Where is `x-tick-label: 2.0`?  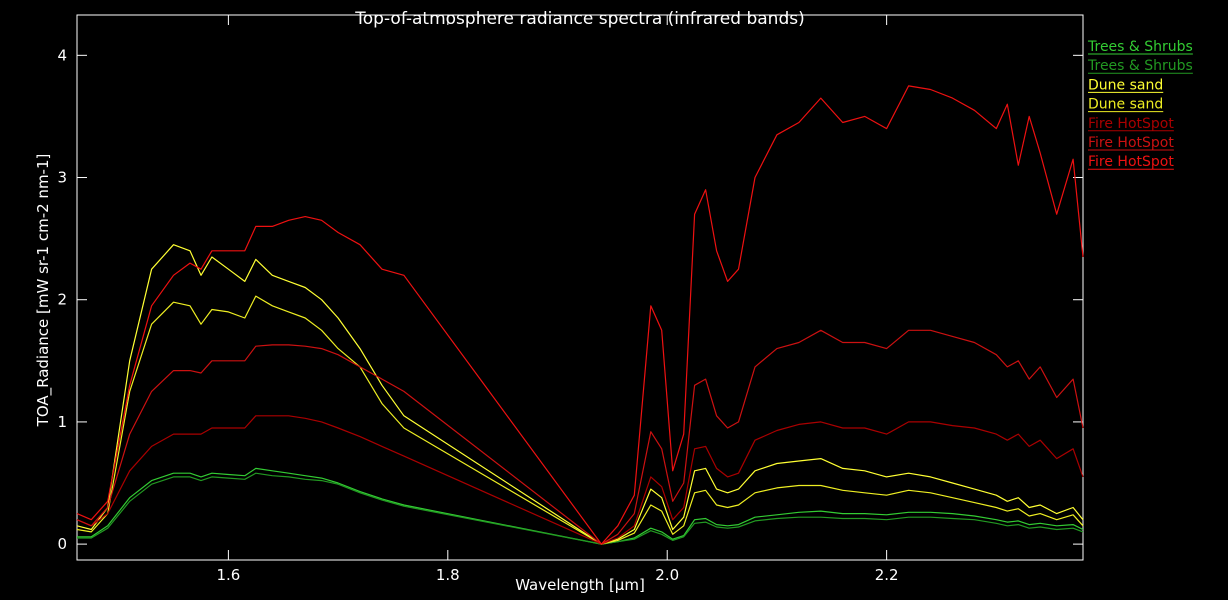 x-tick-label: 2.0 is located at coordinates (667, 575).